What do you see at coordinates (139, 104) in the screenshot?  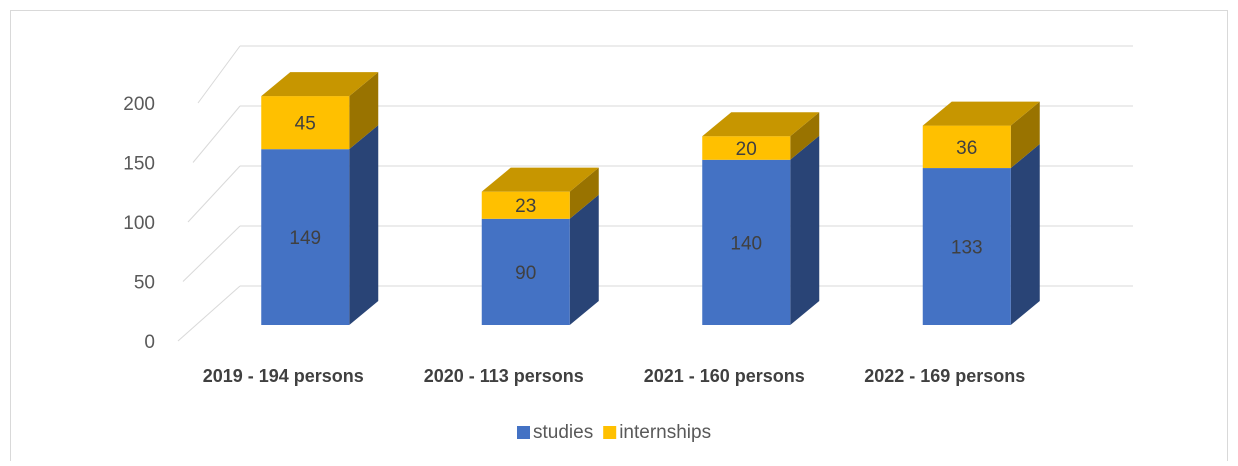 I see `y-tick-label: 200` at bounding box center [139, 104].